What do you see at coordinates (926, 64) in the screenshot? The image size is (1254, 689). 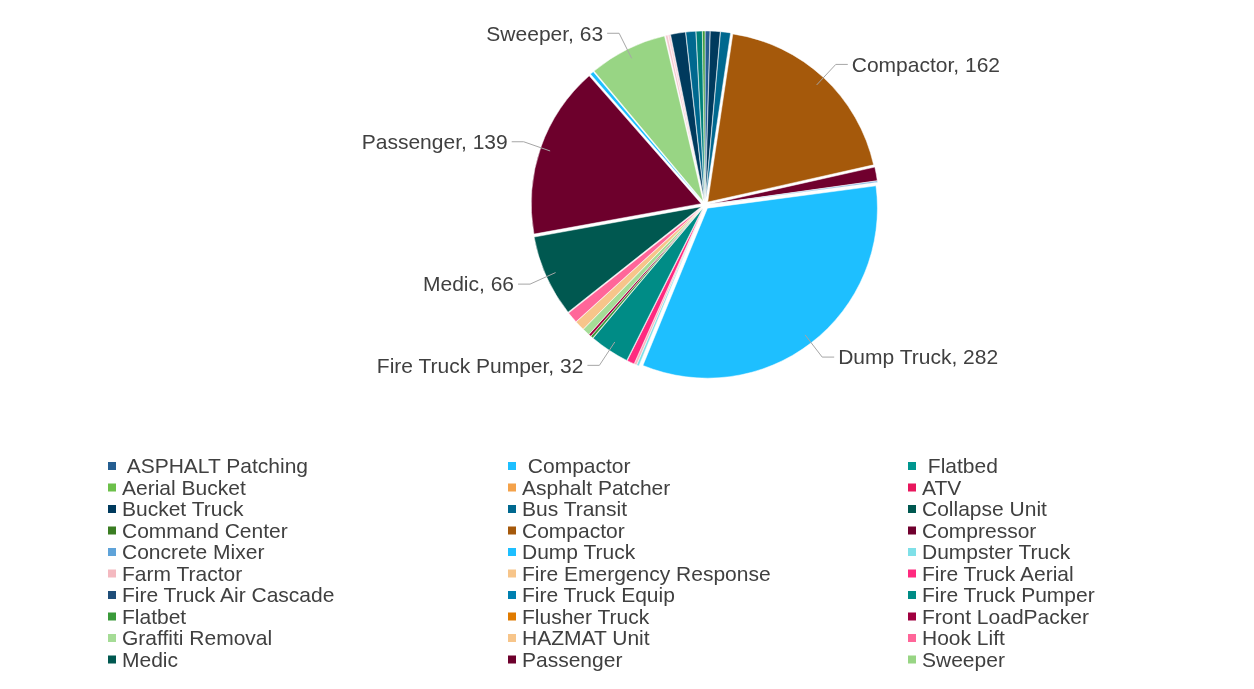 I see `data-label: Compactor, 162` at bounding box center [926, 64].